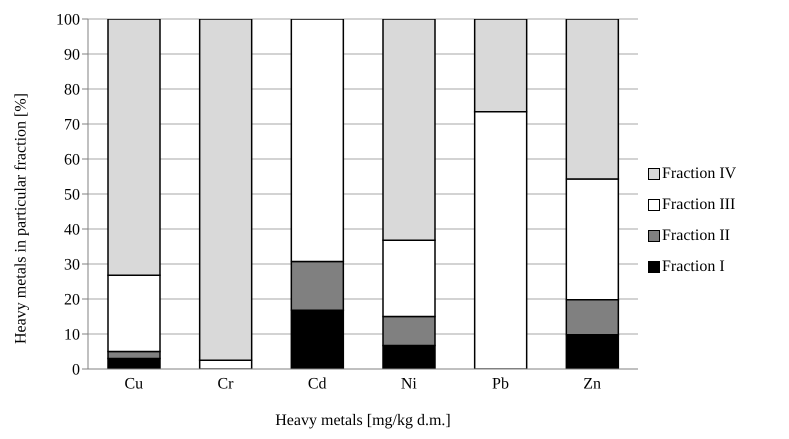 Image resolution: width=789 pixels, height=439 pixels. I want to click on x-tick-label: Pb, so click(500, 383).